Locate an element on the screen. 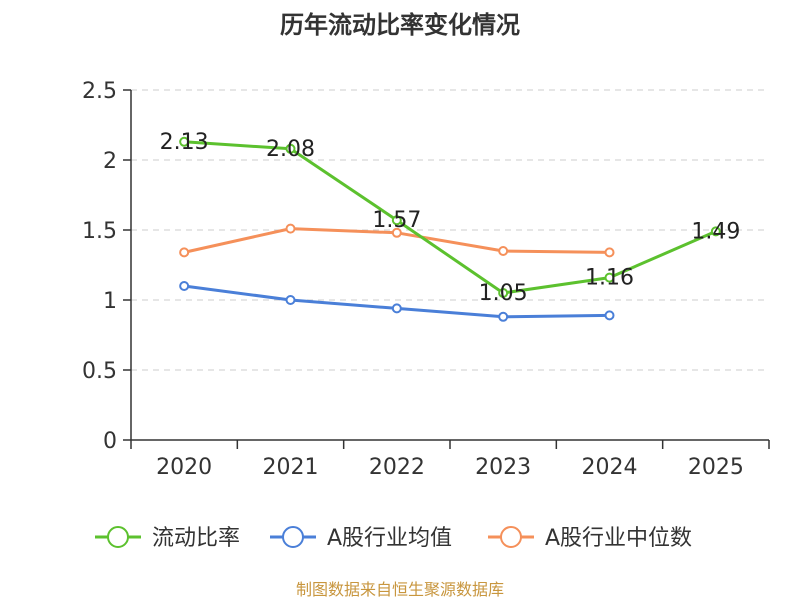 The height and width of the screenshot is (600, 800). data-label: 2.08 is located at coordinates (290, 149).